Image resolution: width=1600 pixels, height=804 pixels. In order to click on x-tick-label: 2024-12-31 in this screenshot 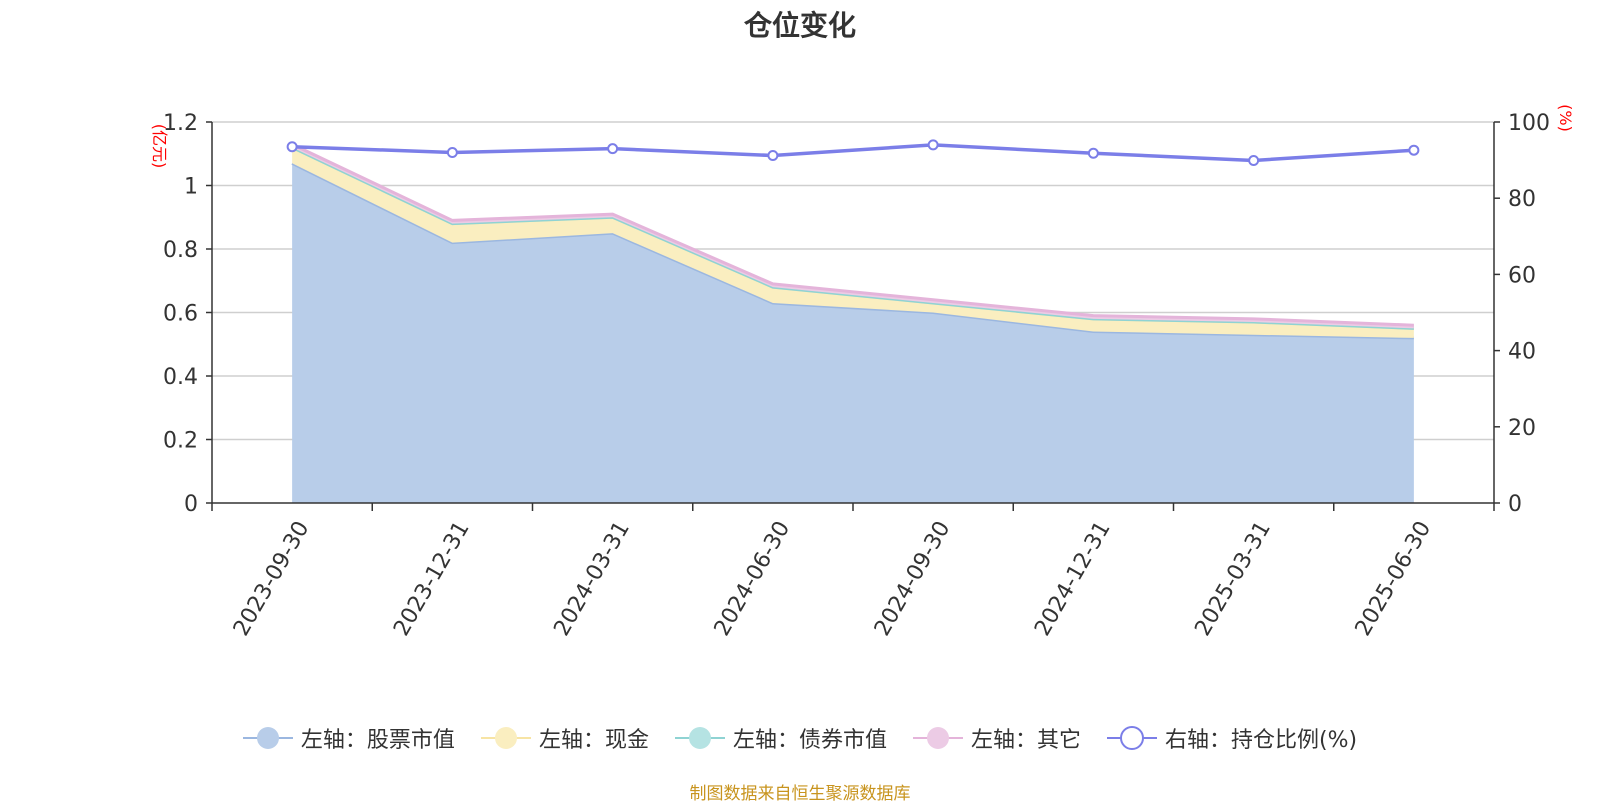, I will do `click(1073, 578)`.